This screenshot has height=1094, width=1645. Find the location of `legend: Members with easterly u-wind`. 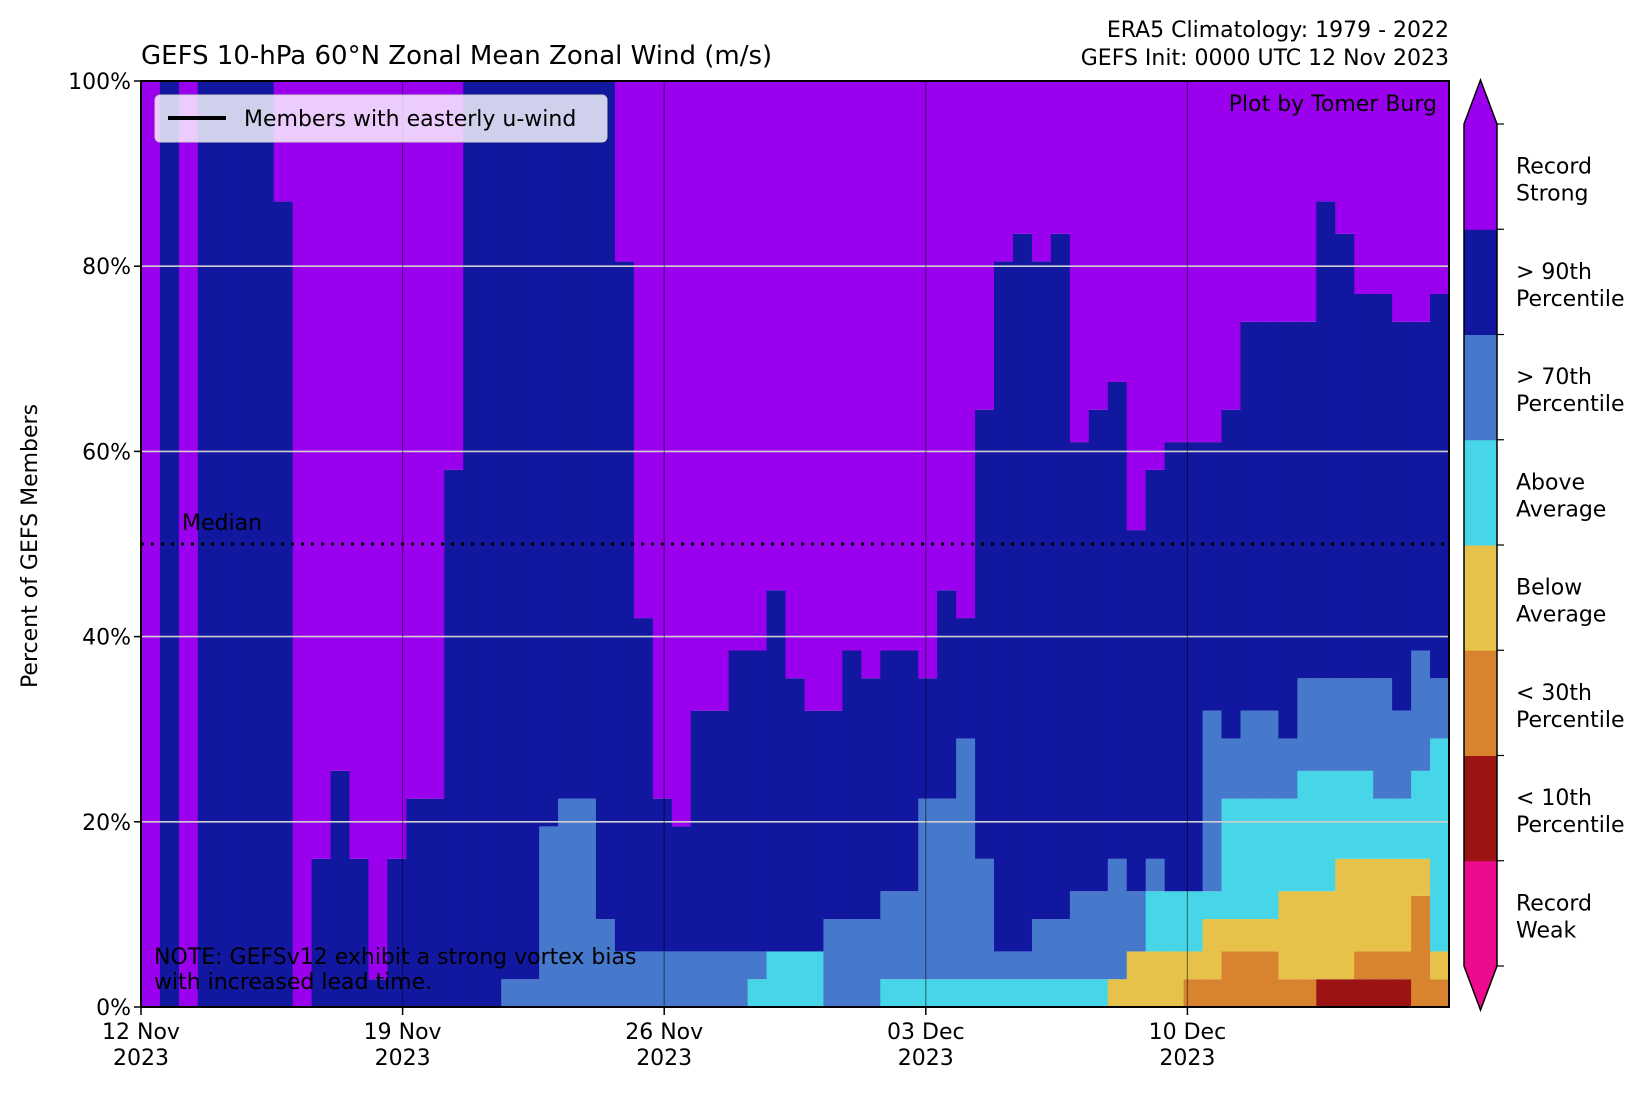

legend: Members with easterly u-wind is located at coordinates (381, 118).